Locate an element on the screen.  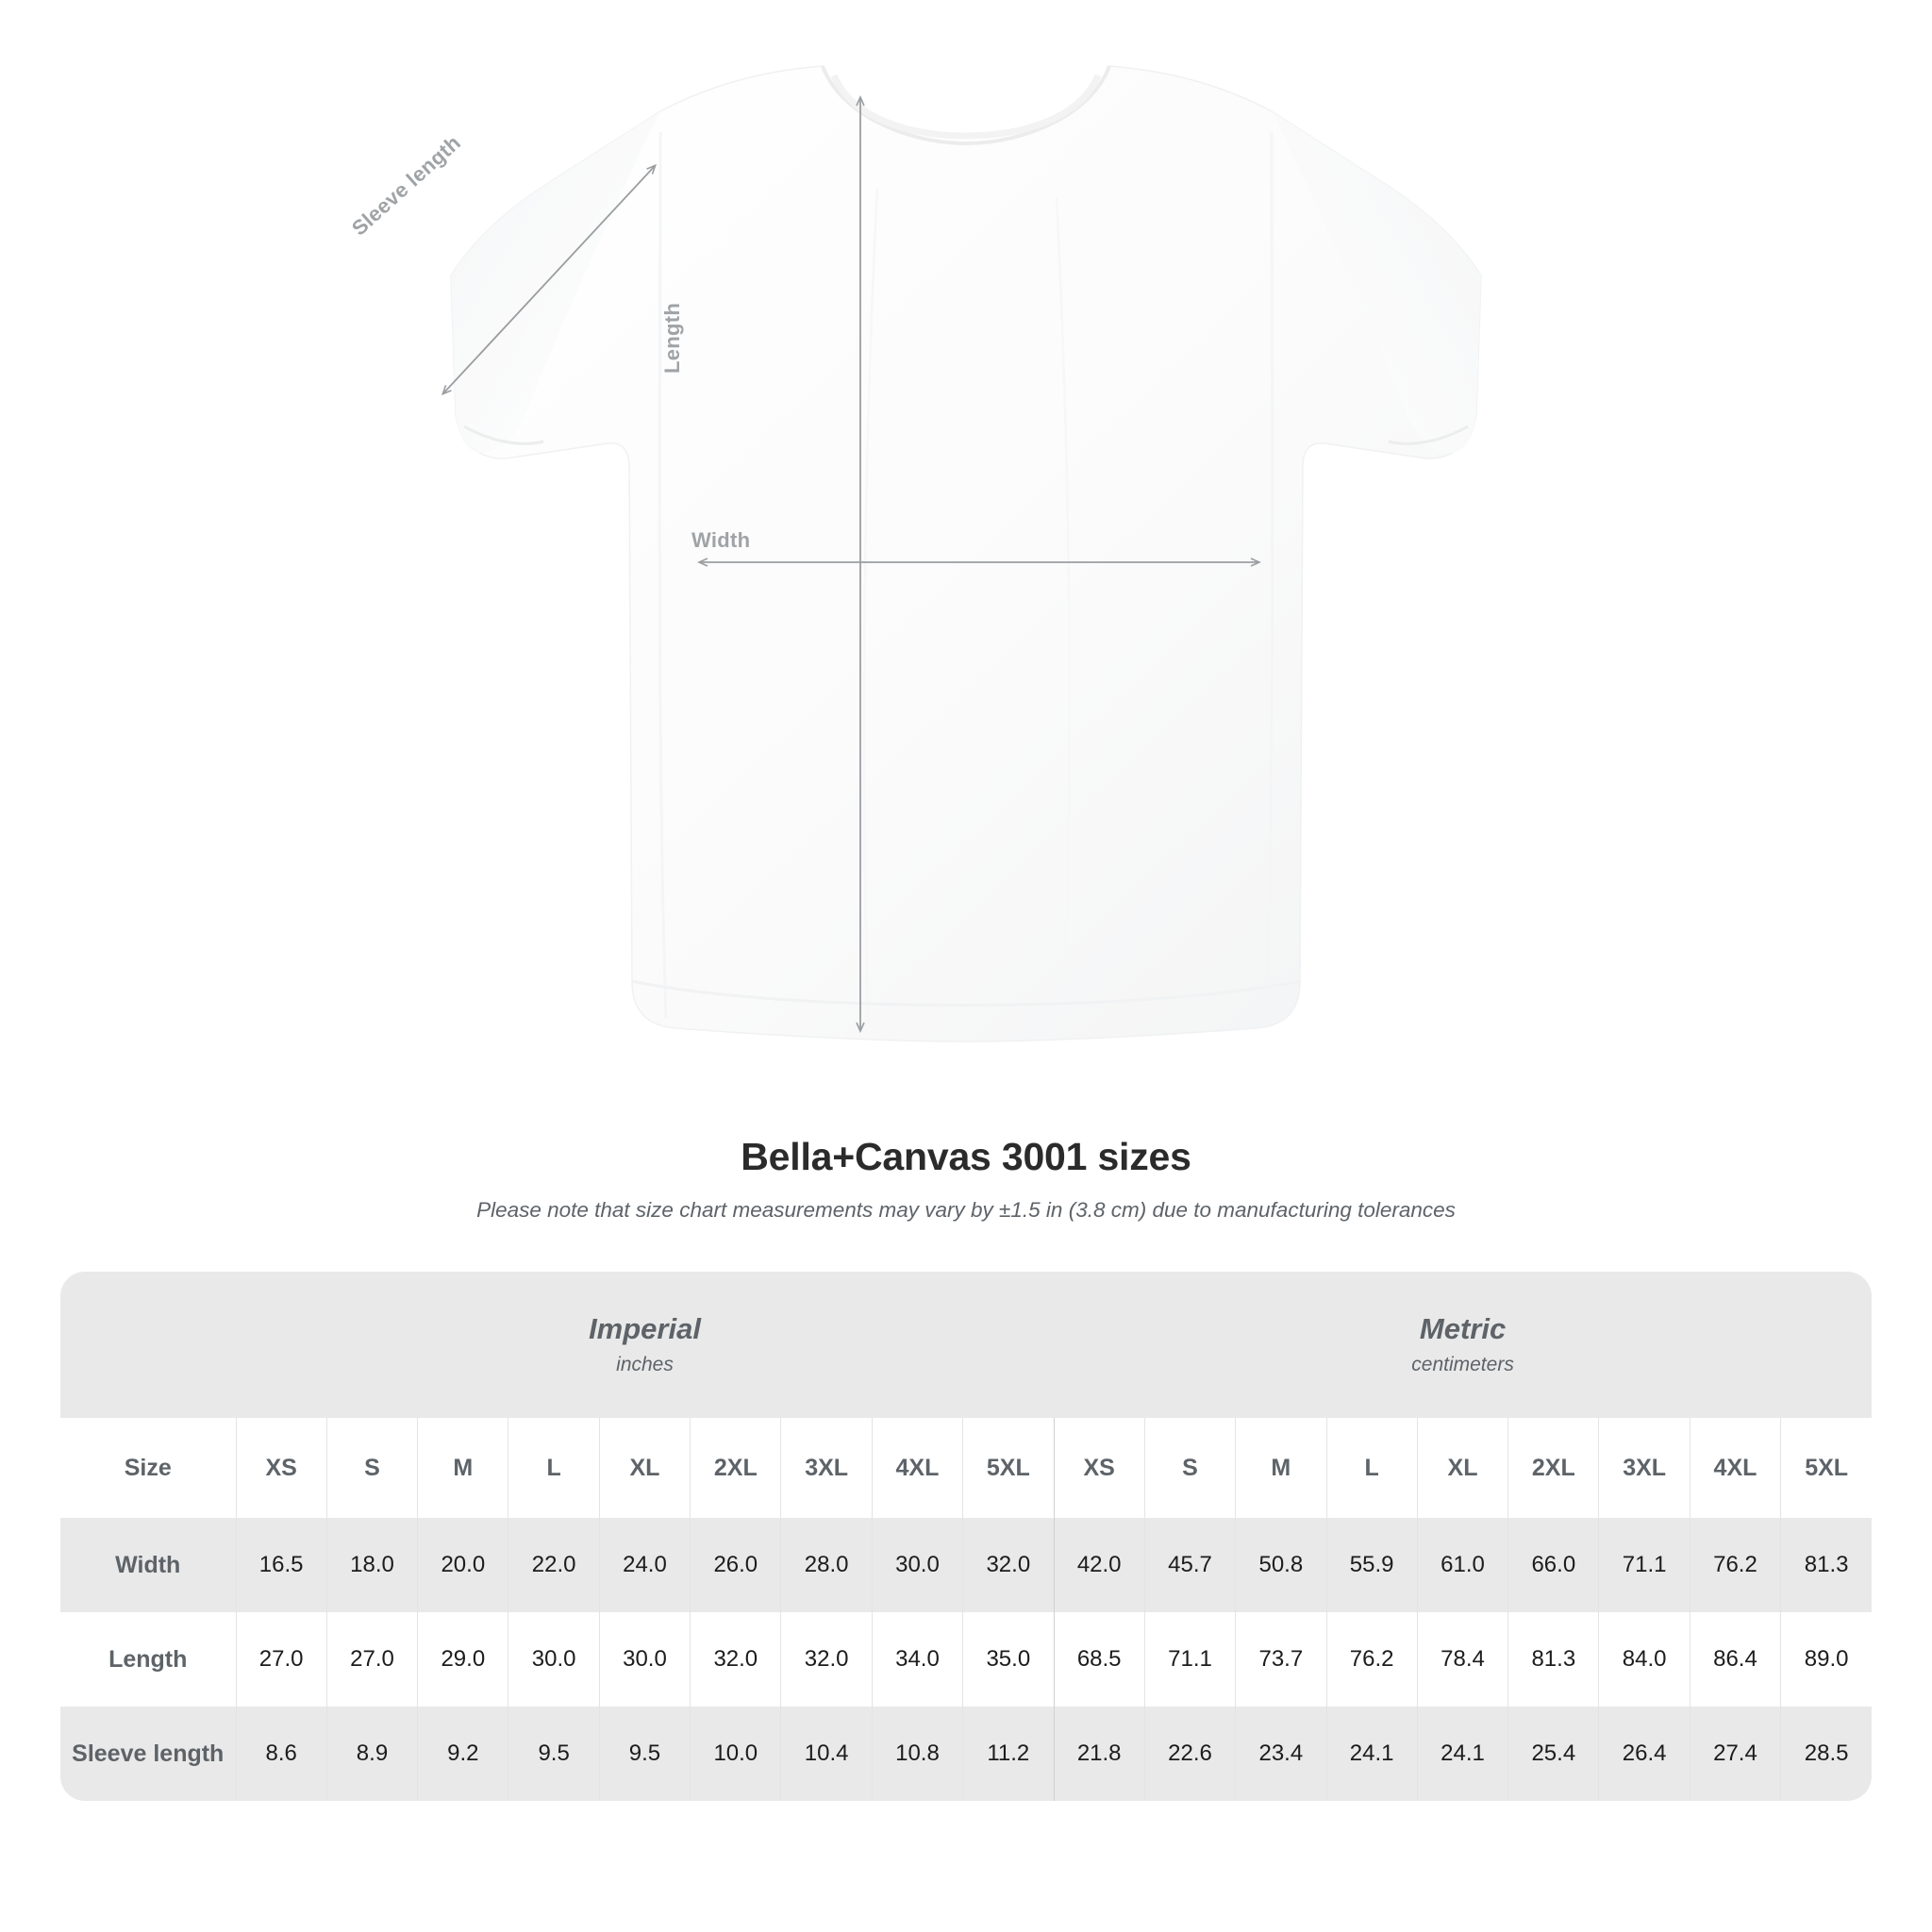
cell-sleeve-metric-m: 23.4 is located at coordinates (1280, 1754).